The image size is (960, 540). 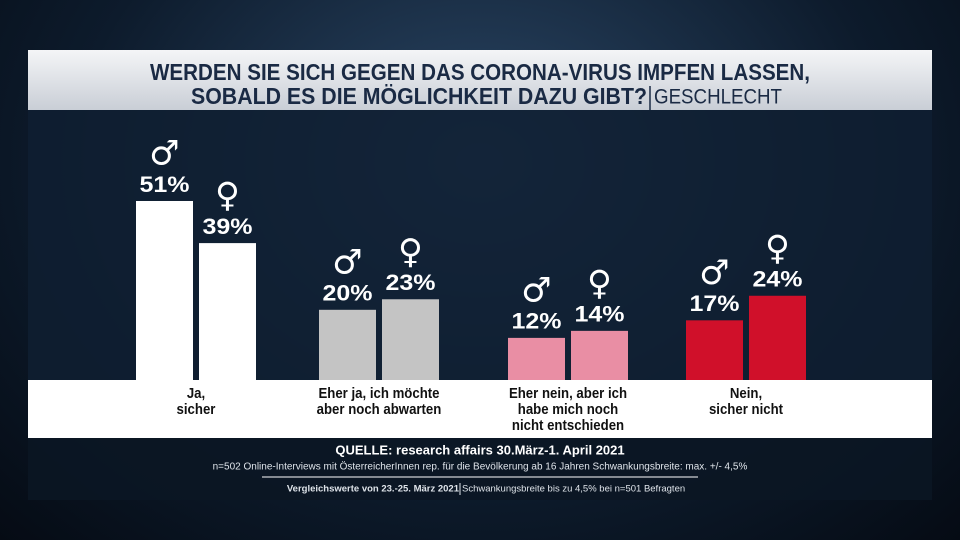 I want to click on title-band, so click(x=480, y=80).